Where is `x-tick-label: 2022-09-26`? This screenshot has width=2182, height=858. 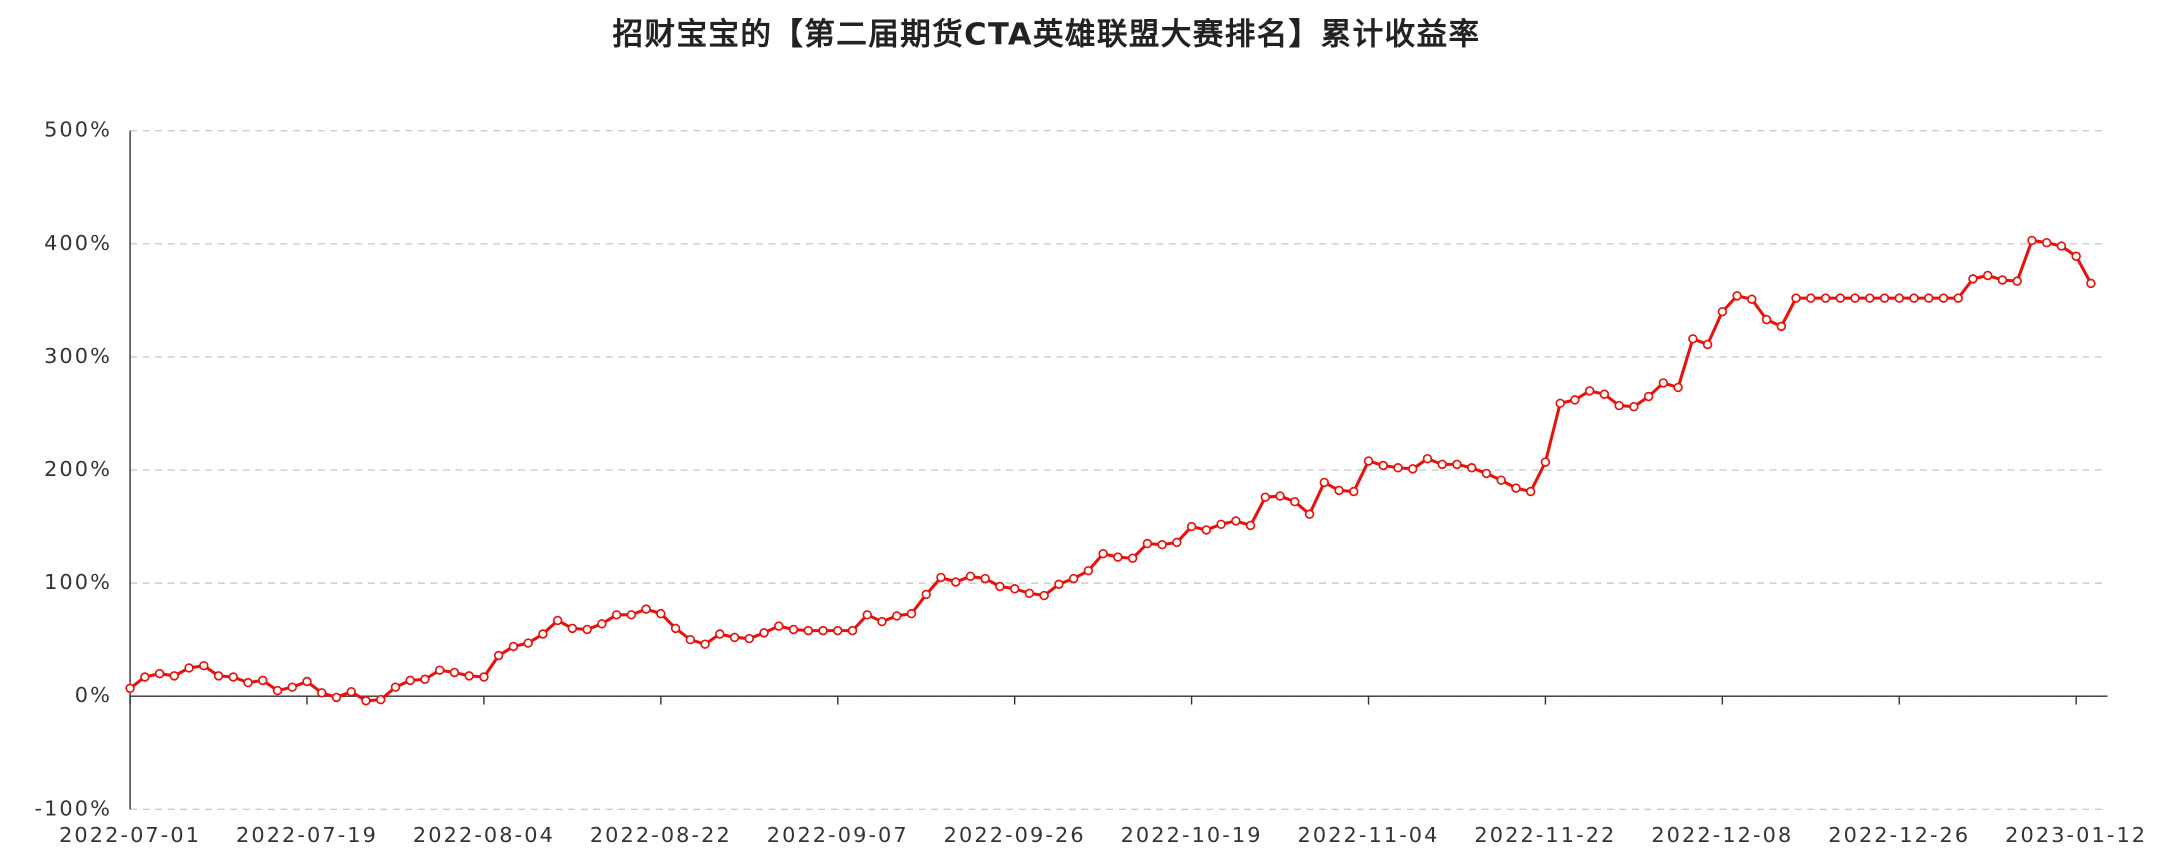 x-tick-label: 2022-09-26 is located at coordinates (1015, 835).